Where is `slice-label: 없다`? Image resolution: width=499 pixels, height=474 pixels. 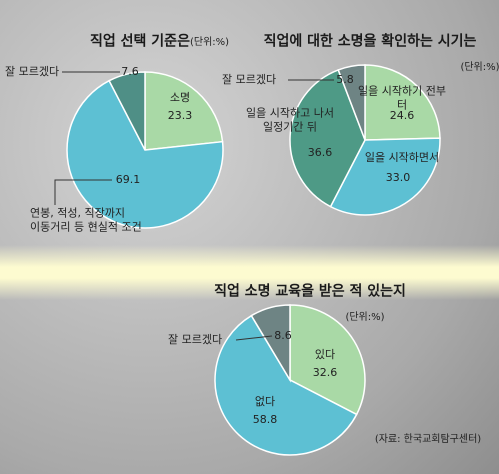 slice-label: 없다 is located at coordinates (265, 402).